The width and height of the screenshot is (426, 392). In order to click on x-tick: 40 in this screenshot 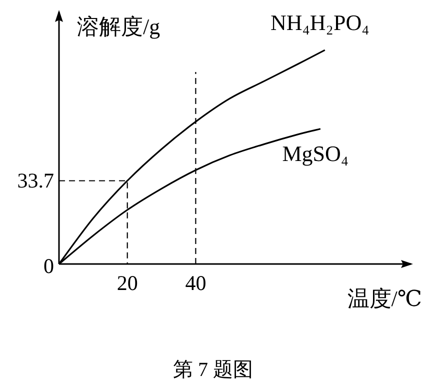, I will do `click(195, 283)`.